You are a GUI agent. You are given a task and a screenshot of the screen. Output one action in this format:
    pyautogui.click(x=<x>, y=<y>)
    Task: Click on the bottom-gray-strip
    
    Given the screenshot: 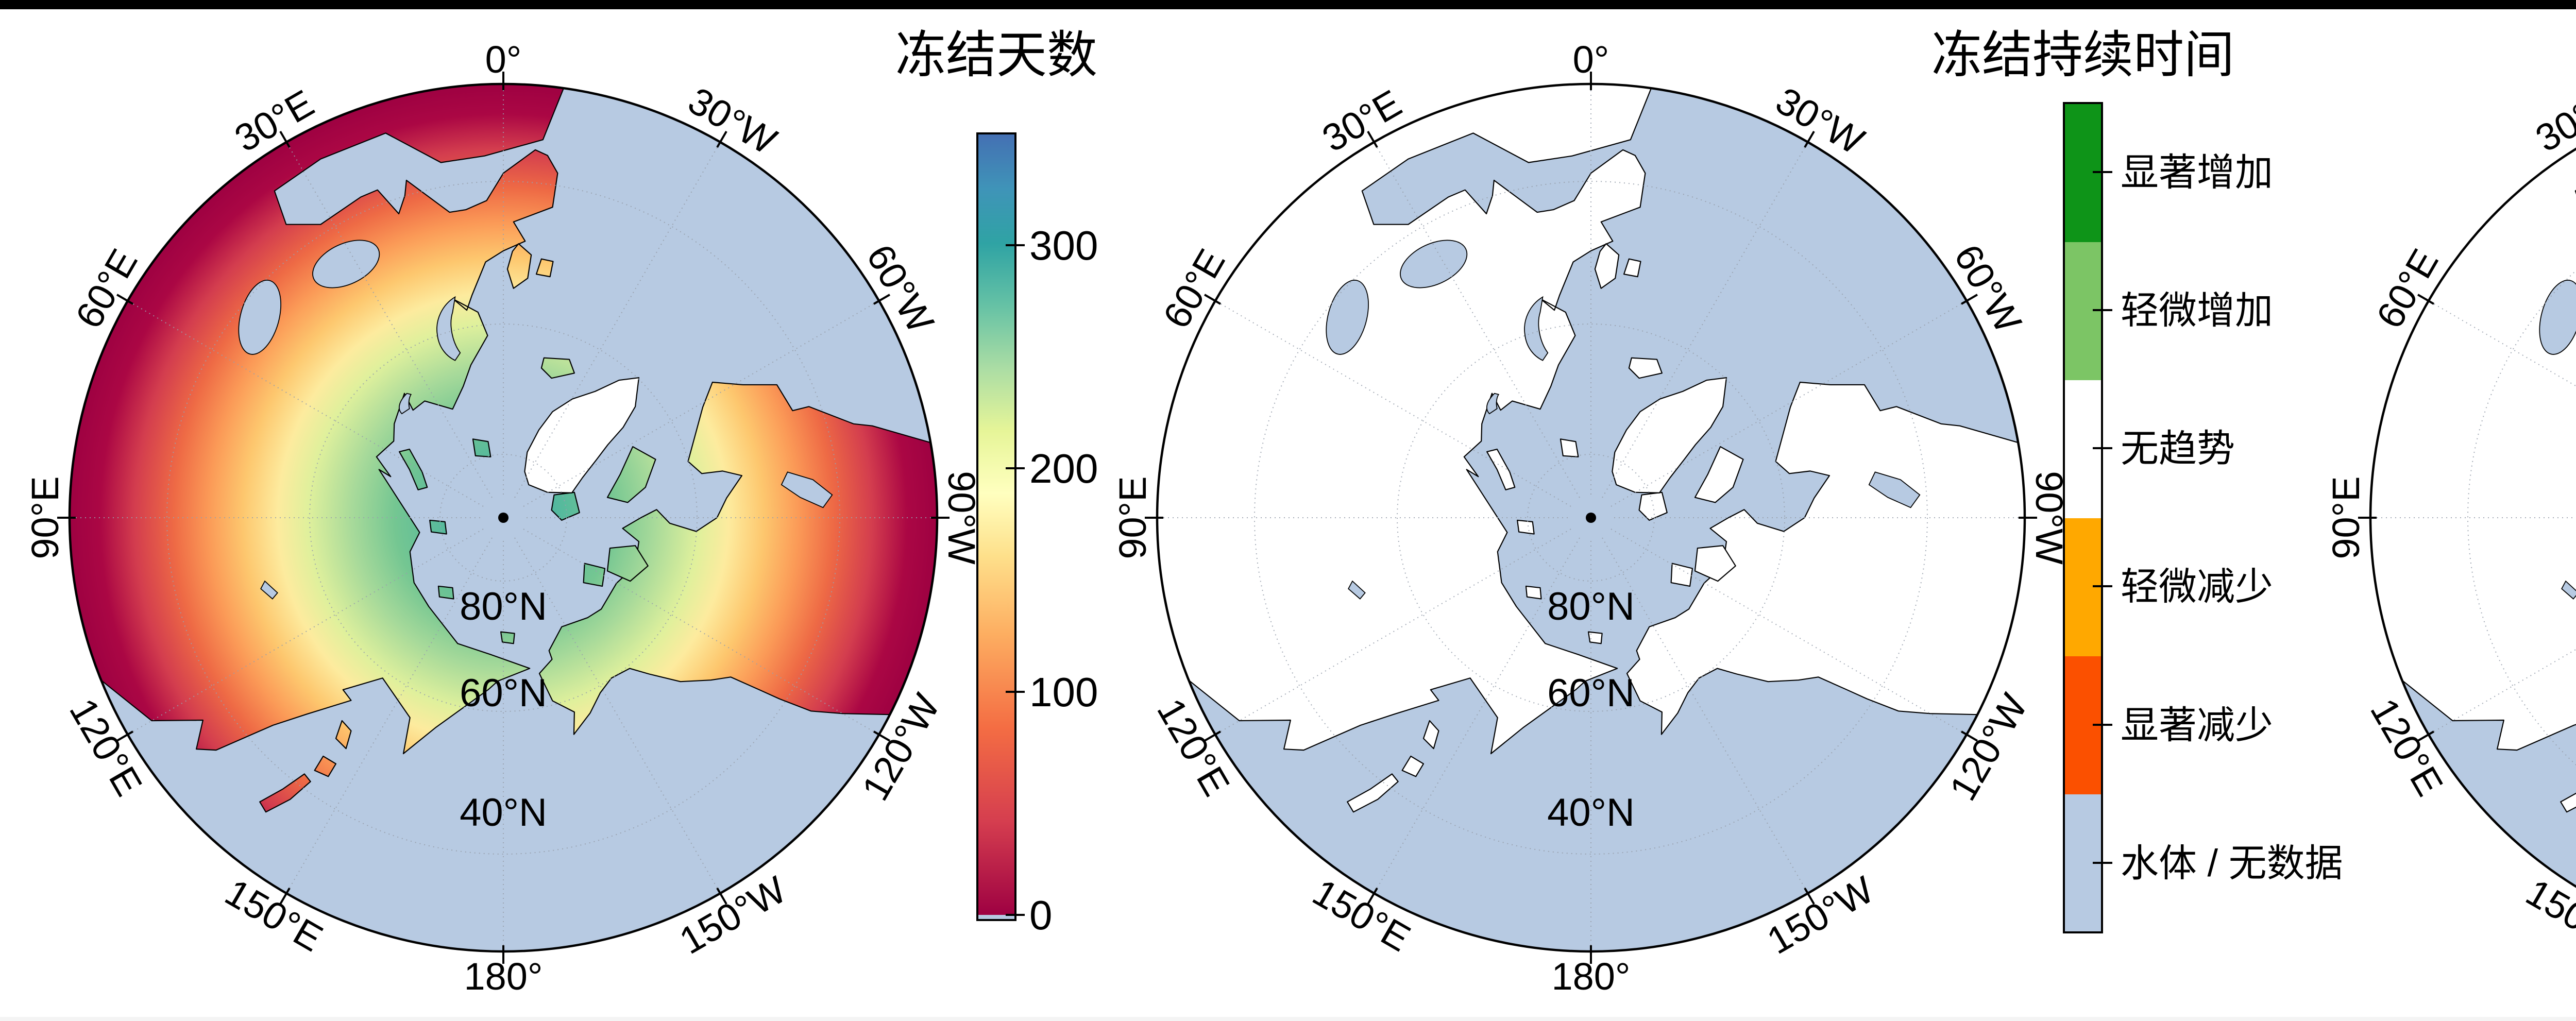 What is the action you would take?
    pyautogui.click(x=1288, y=1019)
    